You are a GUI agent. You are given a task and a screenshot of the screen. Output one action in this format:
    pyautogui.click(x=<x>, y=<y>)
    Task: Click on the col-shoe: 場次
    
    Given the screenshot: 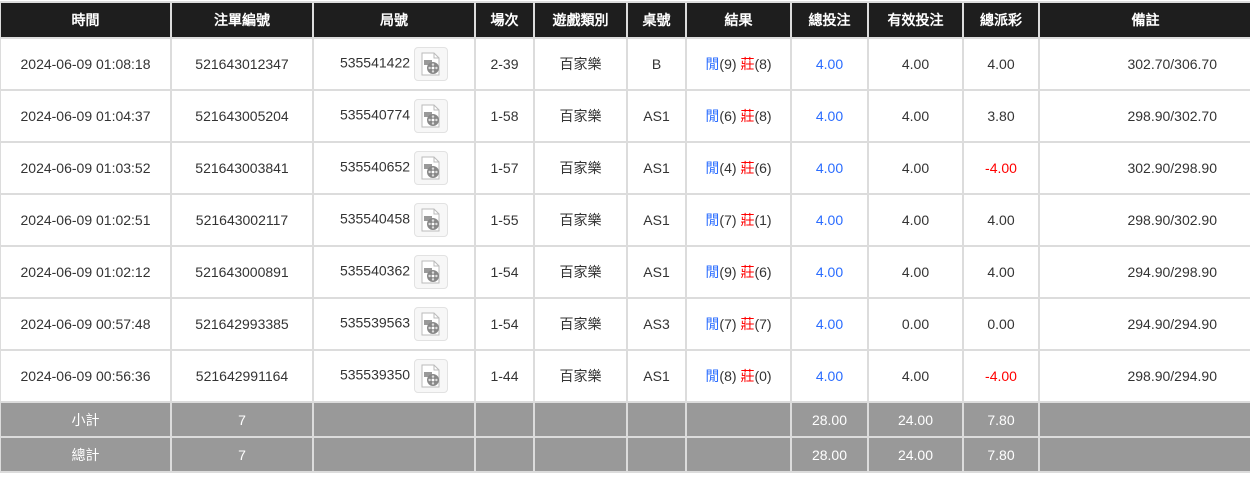 What is the action you would take?
    pyautogui.click(x=504, y=20)
    